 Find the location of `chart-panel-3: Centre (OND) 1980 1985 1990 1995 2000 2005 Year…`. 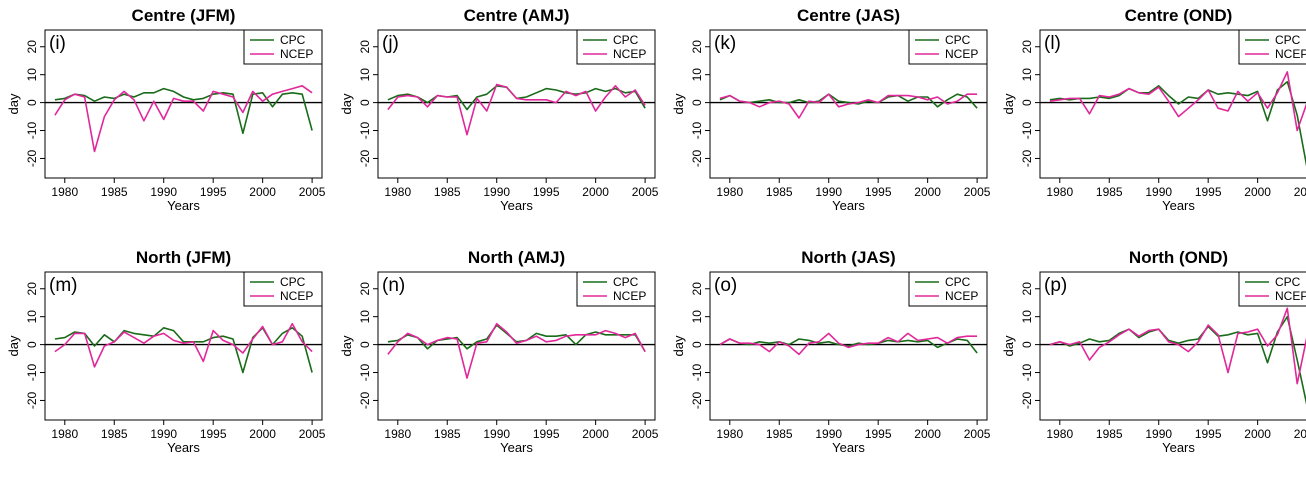

chart-panel-3: Centre (OND) 1980 1985 1990 1995 2000 2005 Year… is located at coordinates (1153, 109).